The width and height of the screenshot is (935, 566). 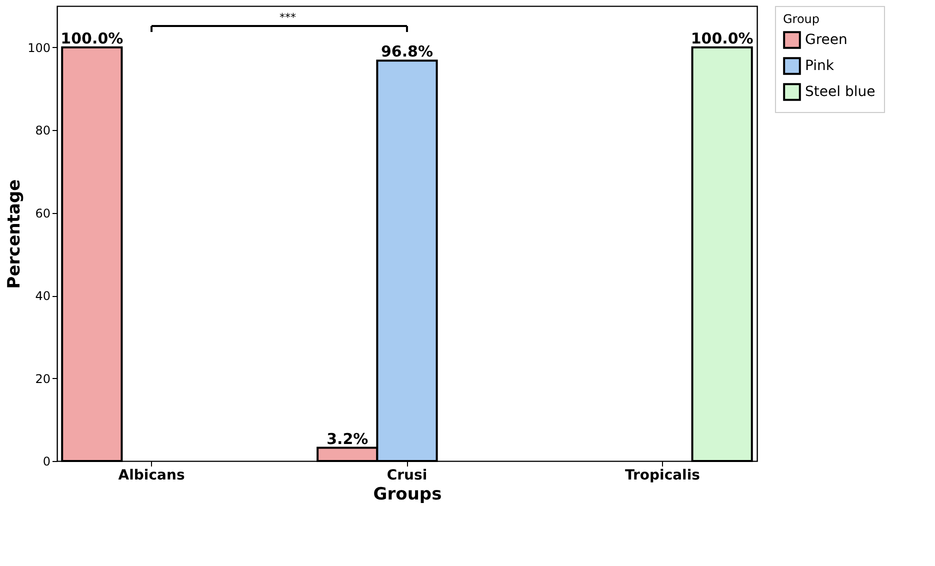 I want to click on y-axis-title: Percentage, so click(x=14, y=234).